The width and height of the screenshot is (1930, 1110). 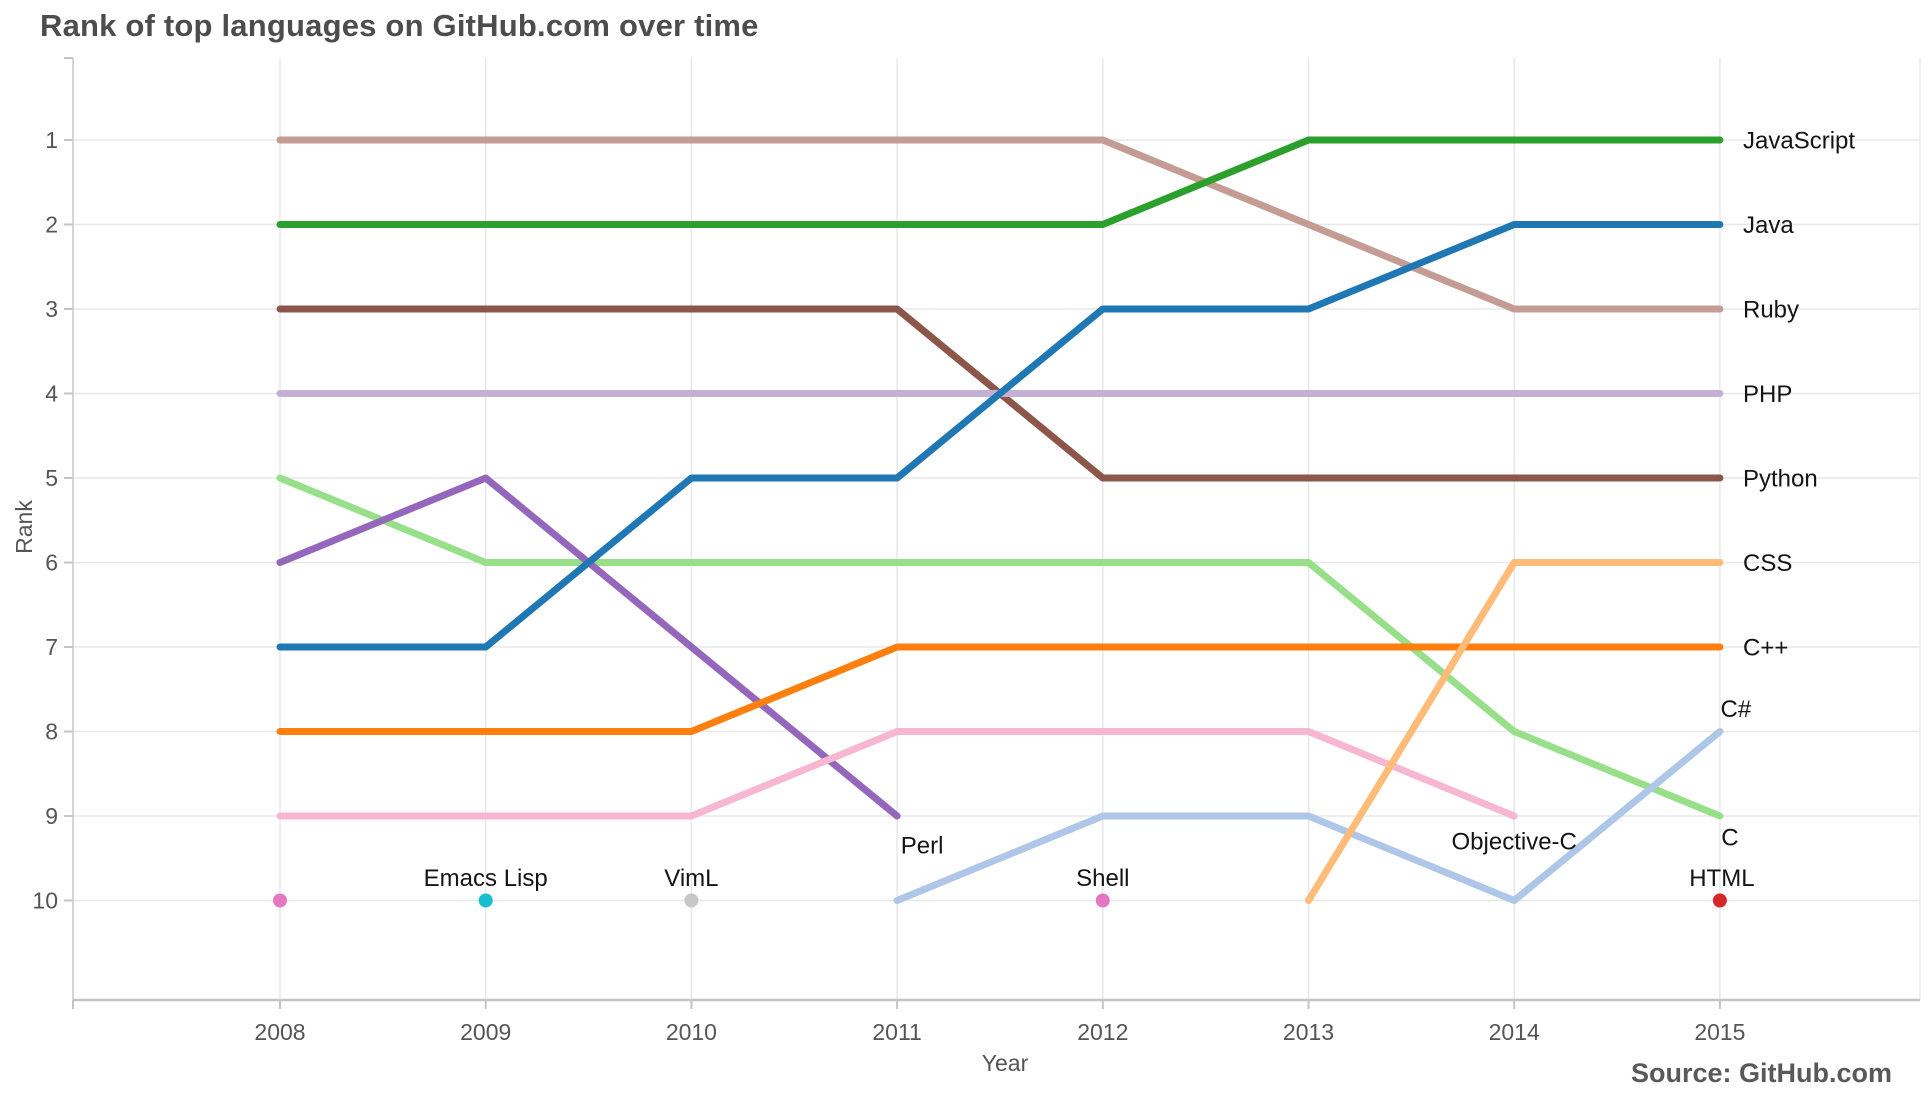 What do you see at coordinates (45, 901) in the screenshot?
I see `y-tick-label: 10` at bounding box center [45, 901].